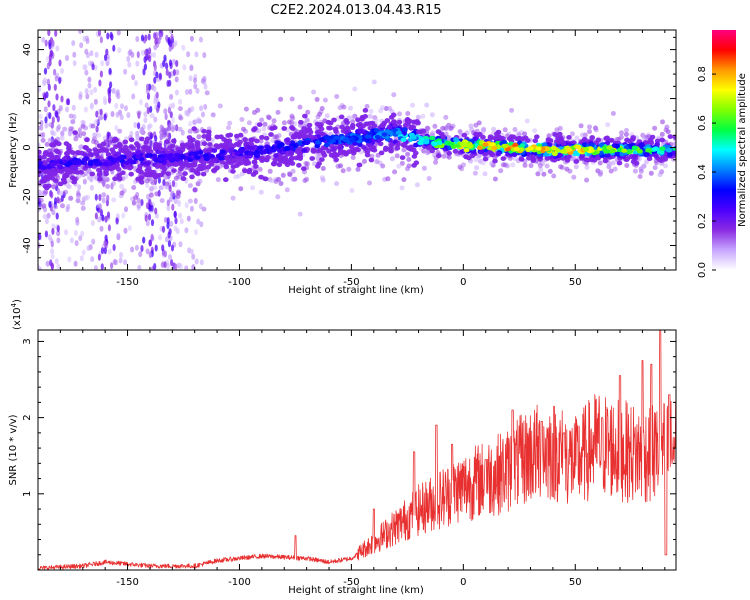 The height and width of the screenshot is (600, 750). I want to click on y-tick-label: 3, so click(27, 341).